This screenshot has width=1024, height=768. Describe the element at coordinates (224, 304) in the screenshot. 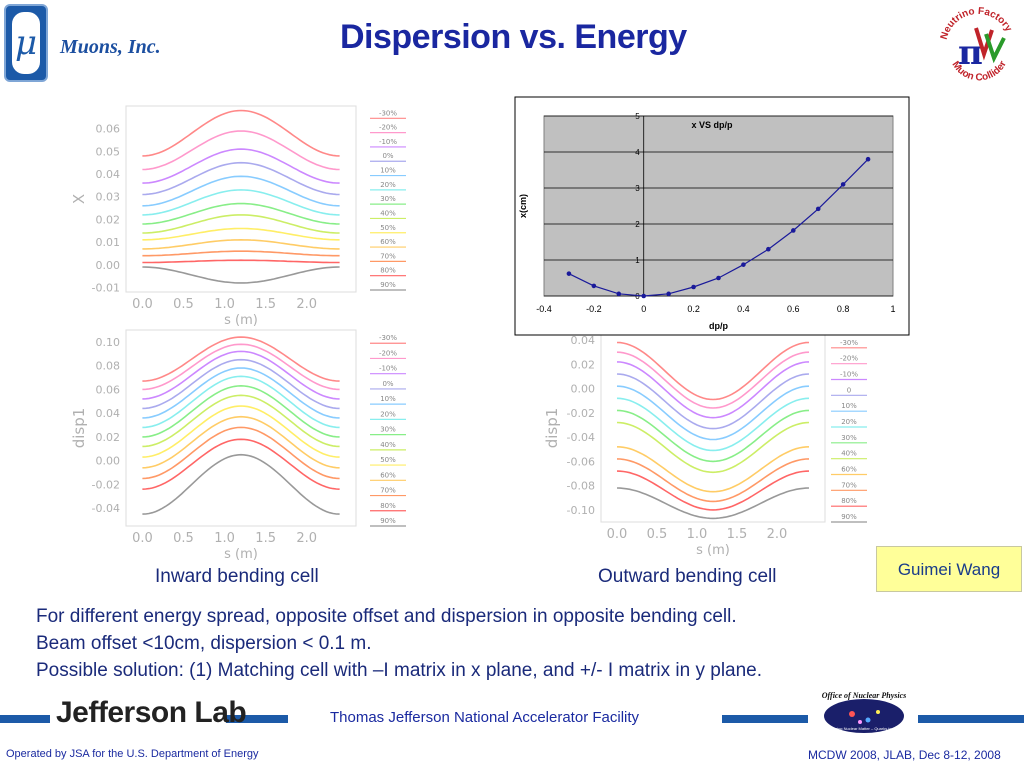

I see `x-tick-label: 1.0` at that location.